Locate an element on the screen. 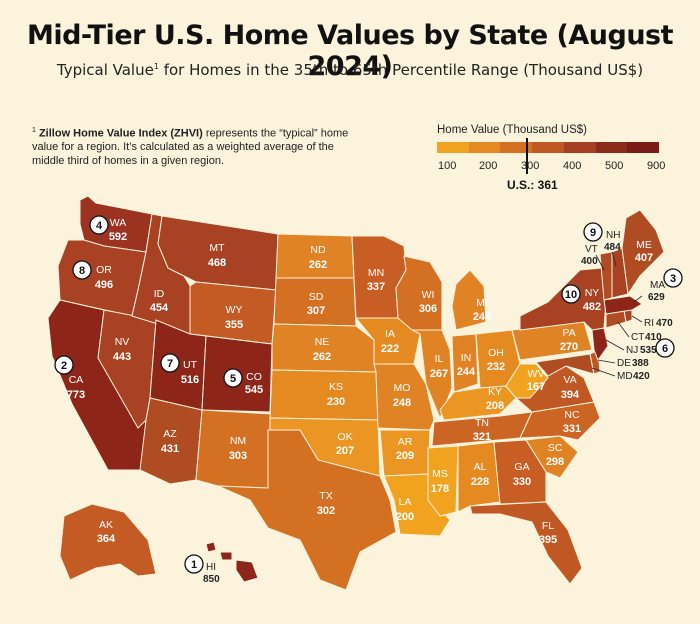 This screenshot has height=624, width=700. state-AL is located at coordinates (479, 477).